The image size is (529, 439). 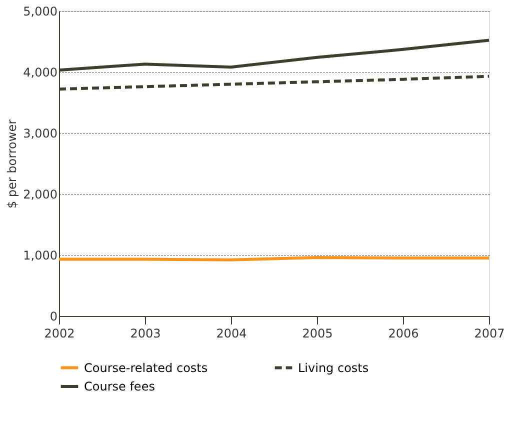 I want to click on x-tick-label: 2002, so click(x=59, y=333).